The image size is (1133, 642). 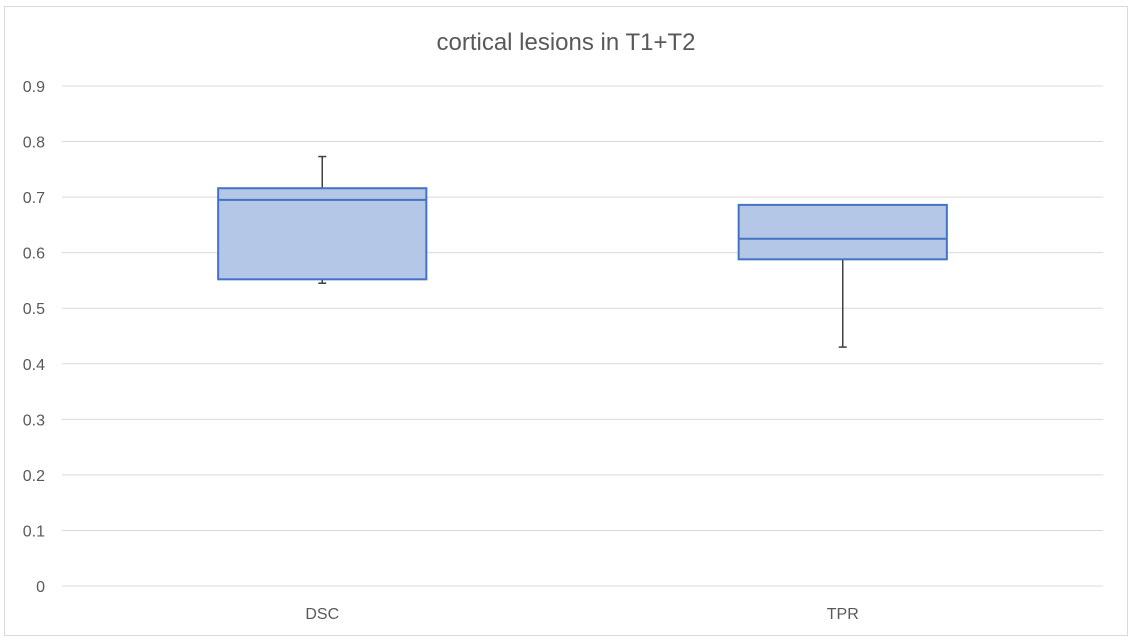 I want to click on y-tick-label-2: 0.2, so click(x=34, y=476).